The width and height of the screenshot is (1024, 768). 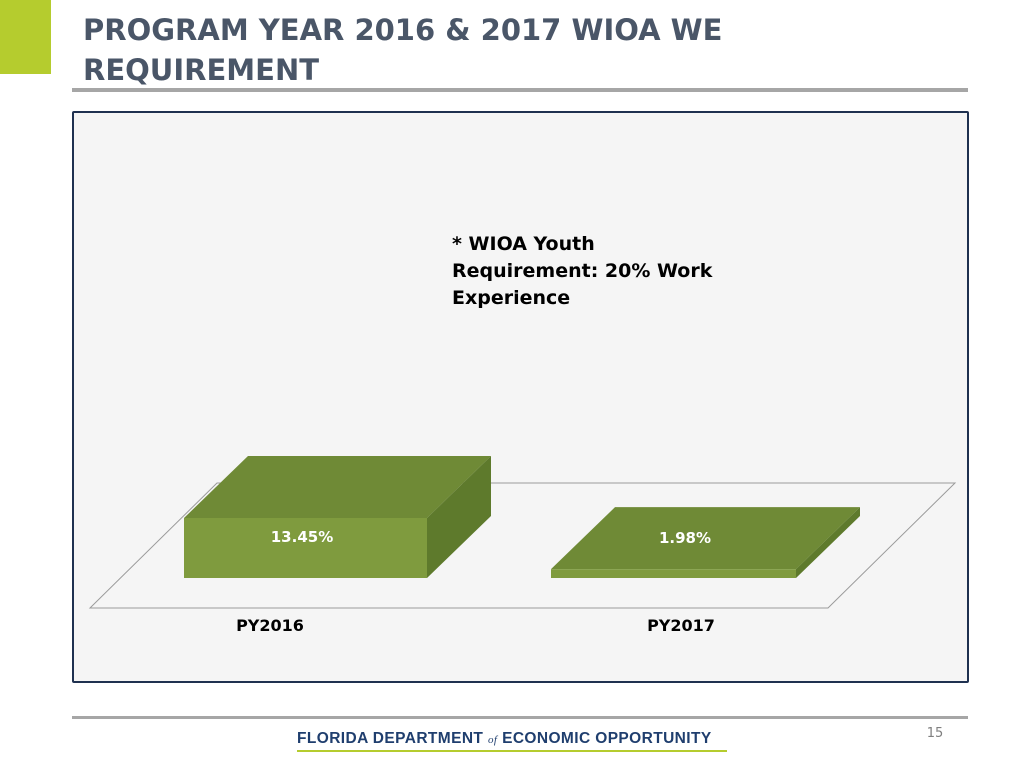 I want to click on logo-text-part1: FLORIDA DEPARTMENT, so click(x=393, y=738).